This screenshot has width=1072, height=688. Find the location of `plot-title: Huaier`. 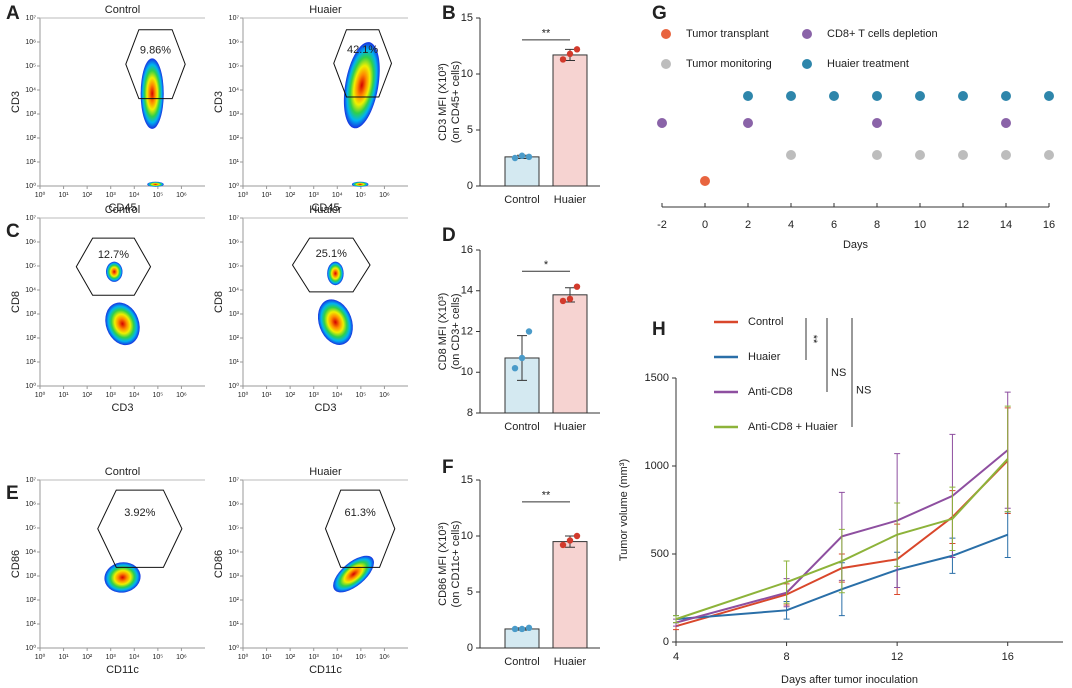

plot-title: Huaier is located at coordinates (325, 210).